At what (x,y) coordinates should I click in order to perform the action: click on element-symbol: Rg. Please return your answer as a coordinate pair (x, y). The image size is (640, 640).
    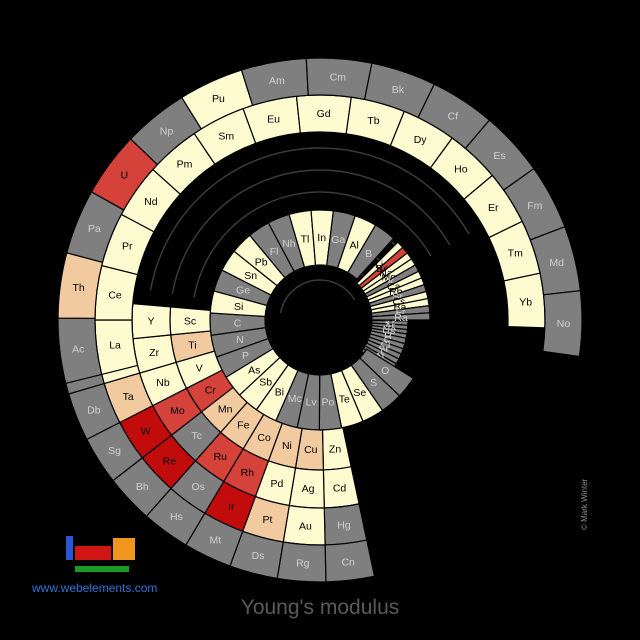
    Looking at the image, I should click on (303, 563).